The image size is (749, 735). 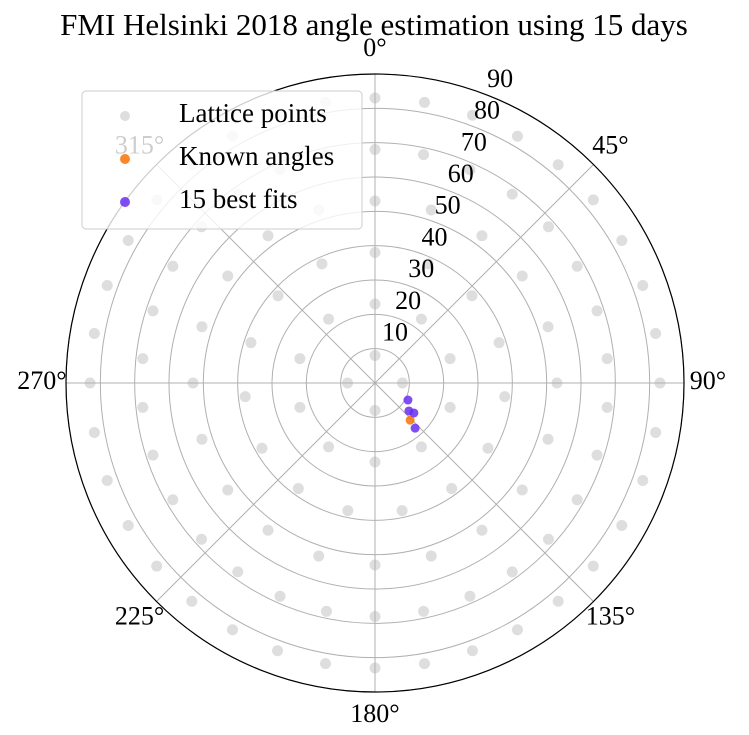 I want to click on theta-tick-label: 180°, so click(x=374, y=713).